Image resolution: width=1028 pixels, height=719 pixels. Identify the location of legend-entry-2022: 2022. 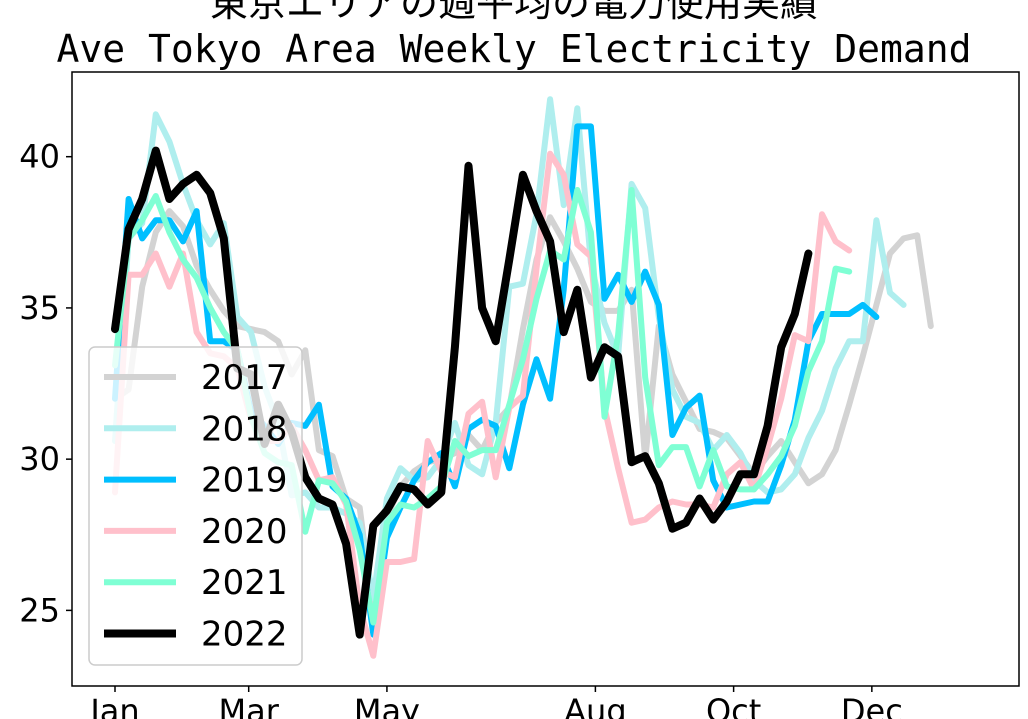
(196, 635).